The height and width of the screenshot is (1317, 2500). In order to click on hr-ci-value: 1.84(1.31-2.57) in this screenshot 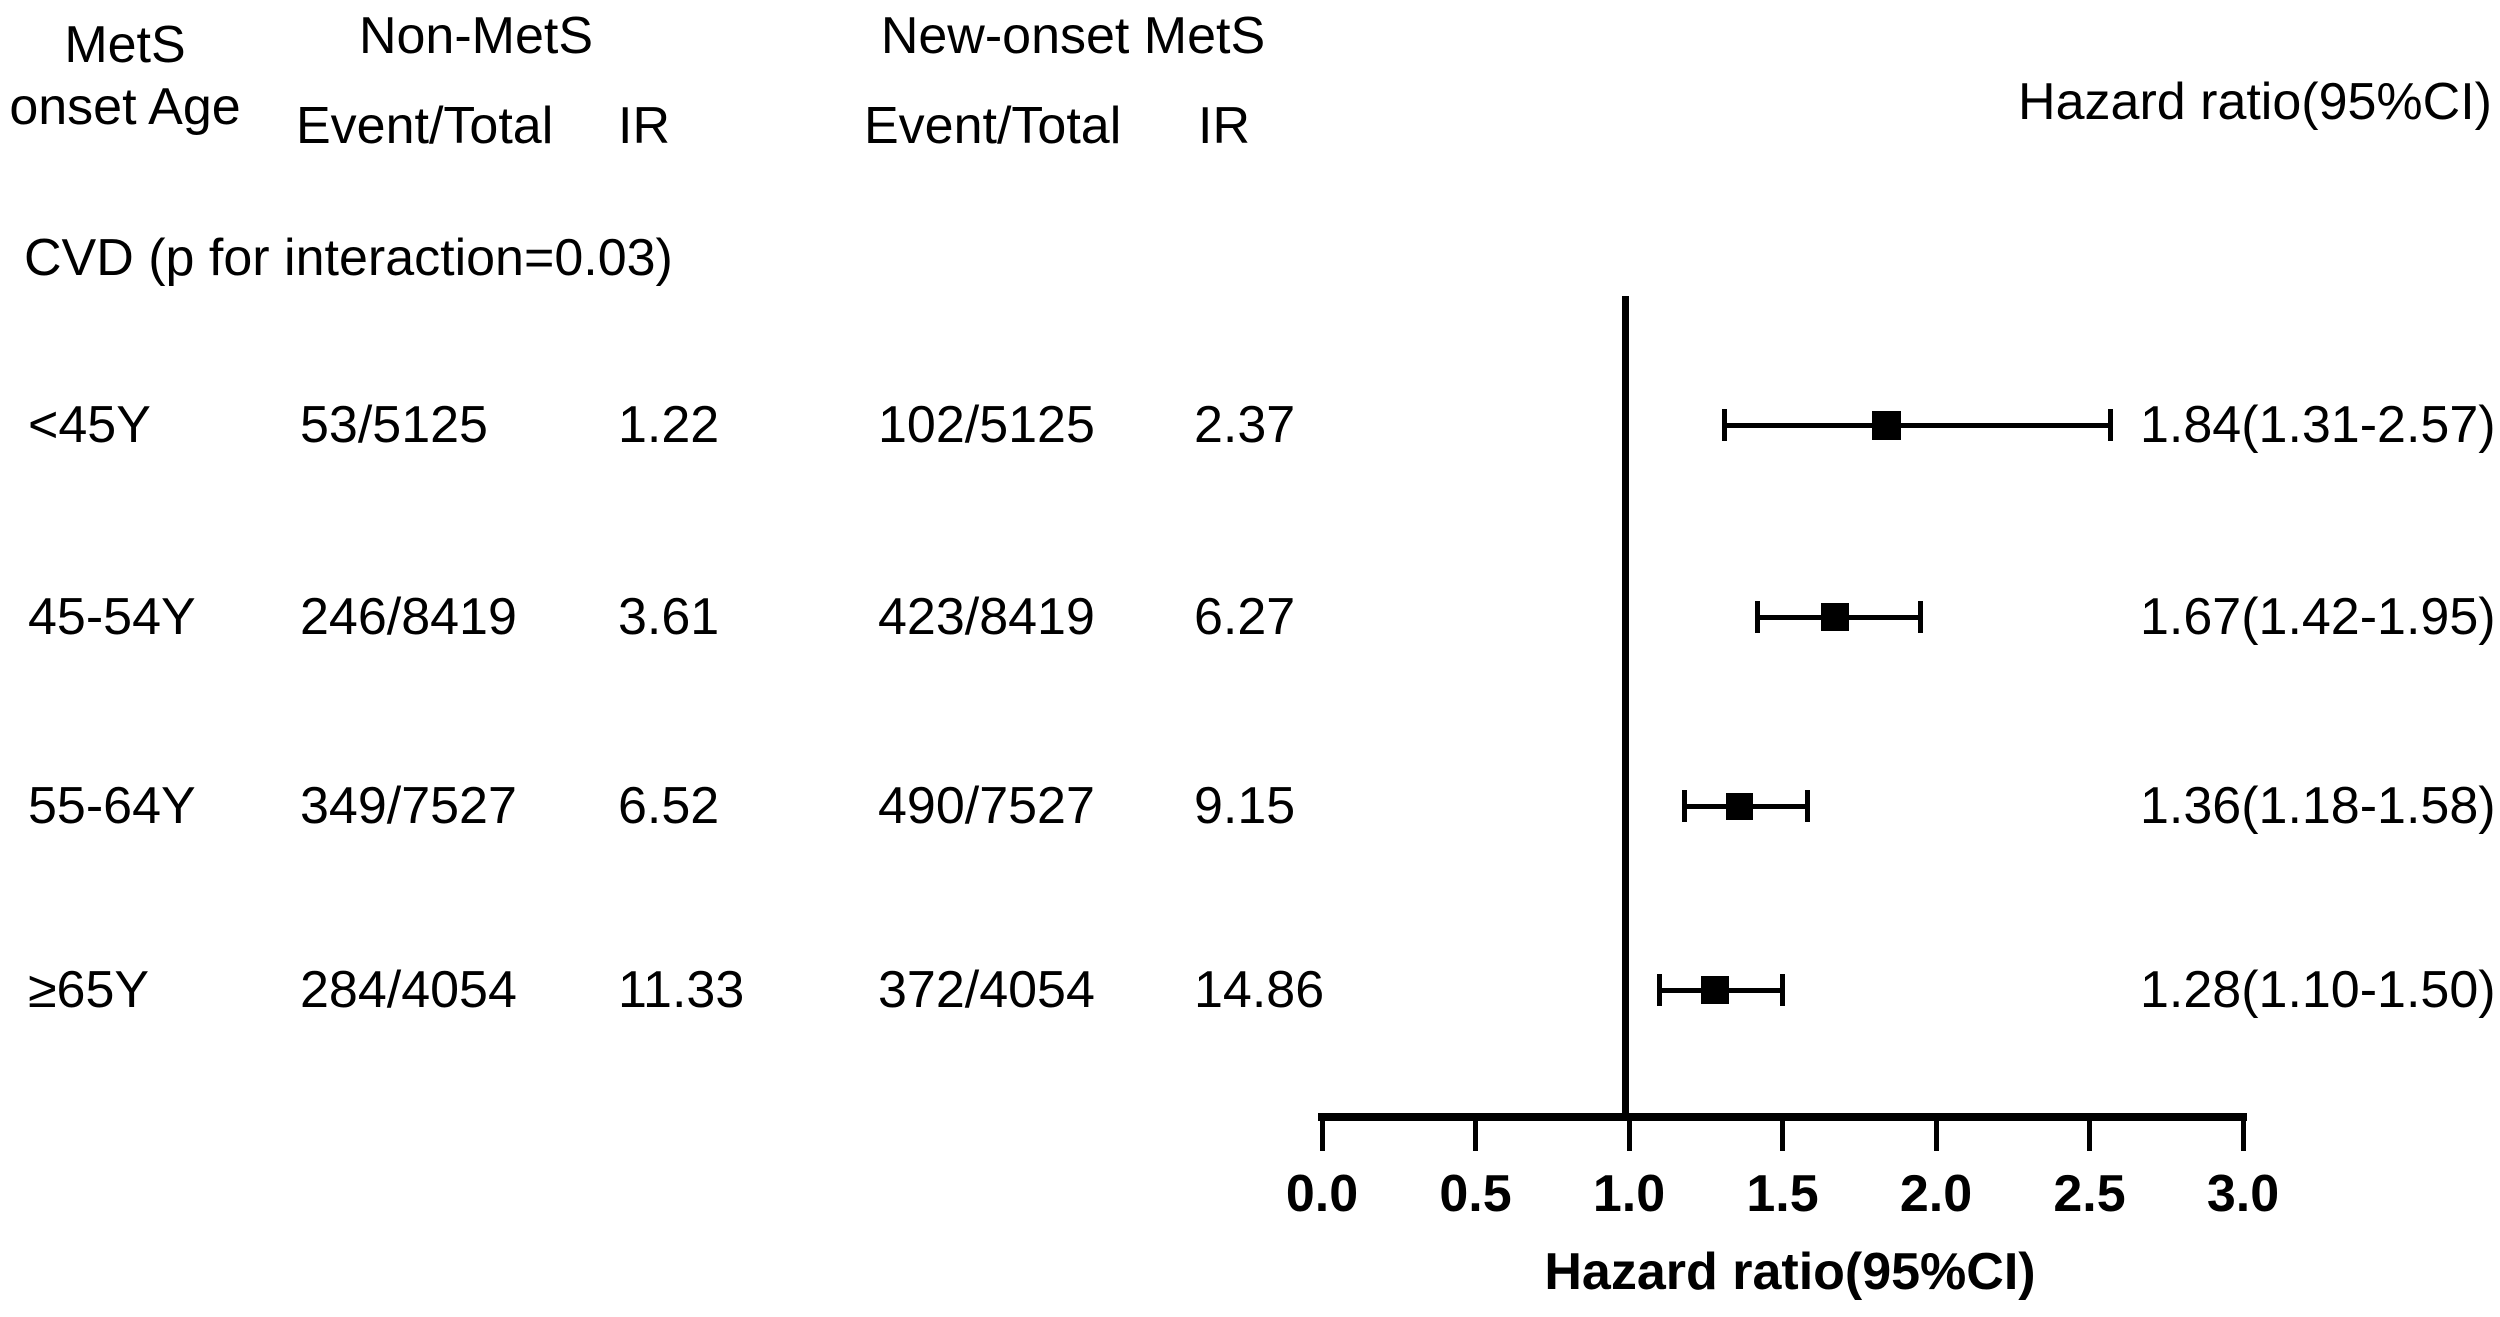, I will do `click(2318, 425)`.